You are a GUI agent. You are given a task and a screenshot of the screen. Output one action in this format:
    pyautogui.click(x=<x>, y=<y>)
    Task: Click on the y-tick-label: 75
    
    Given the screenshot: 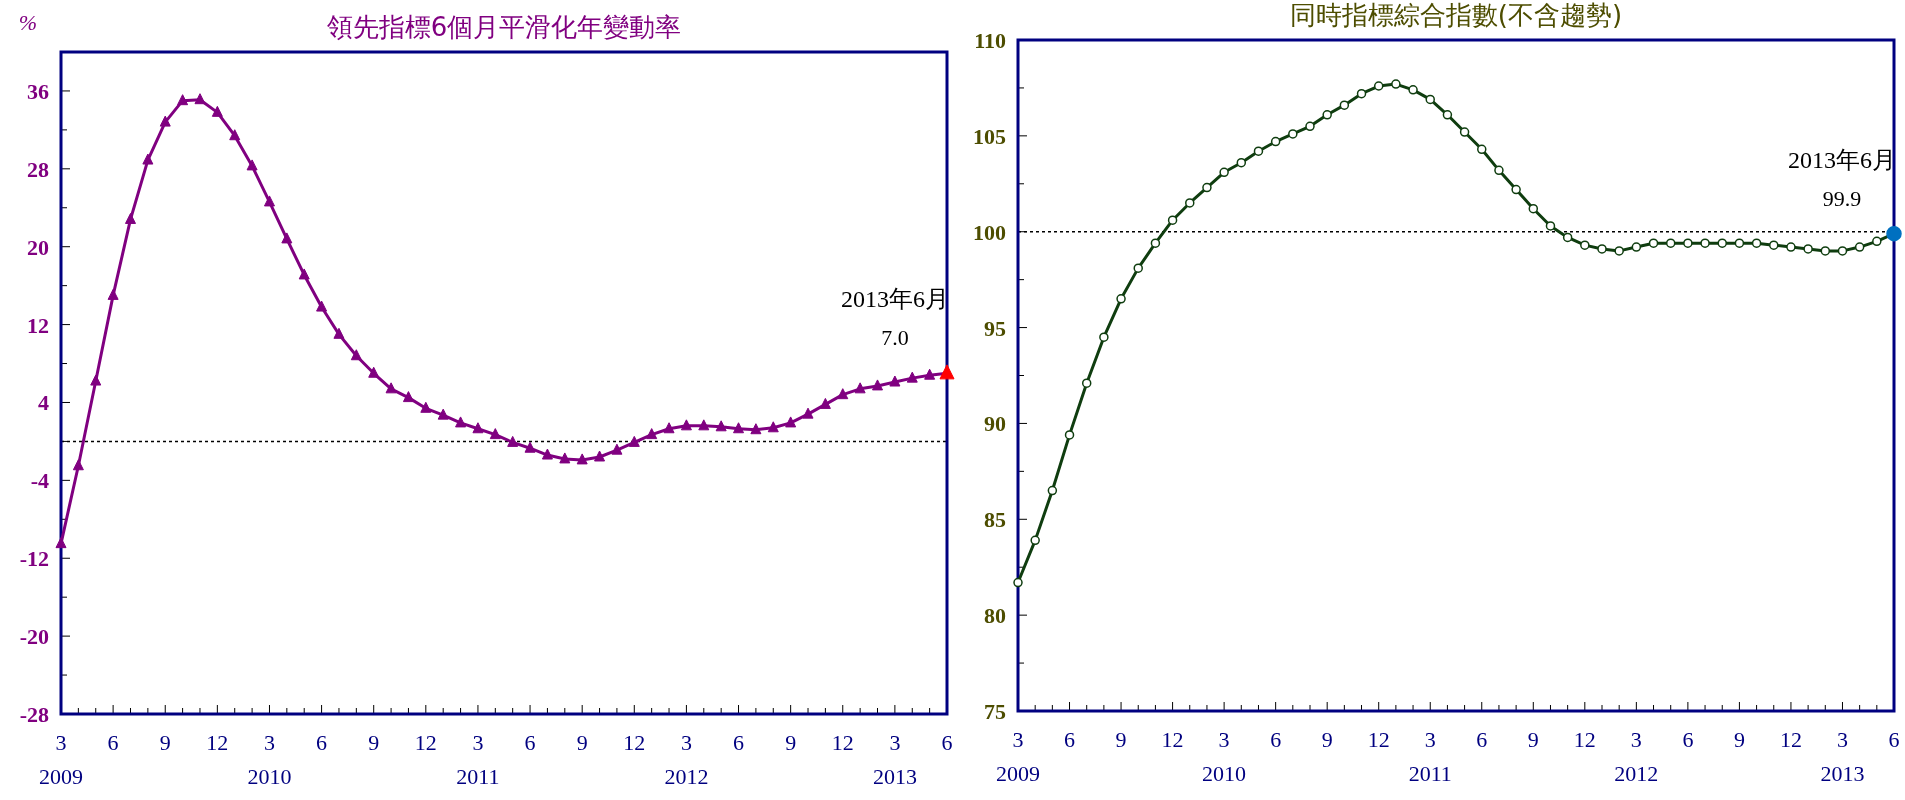 What is the action you would take?
    pyautogui.click(x=995, y=711)
    